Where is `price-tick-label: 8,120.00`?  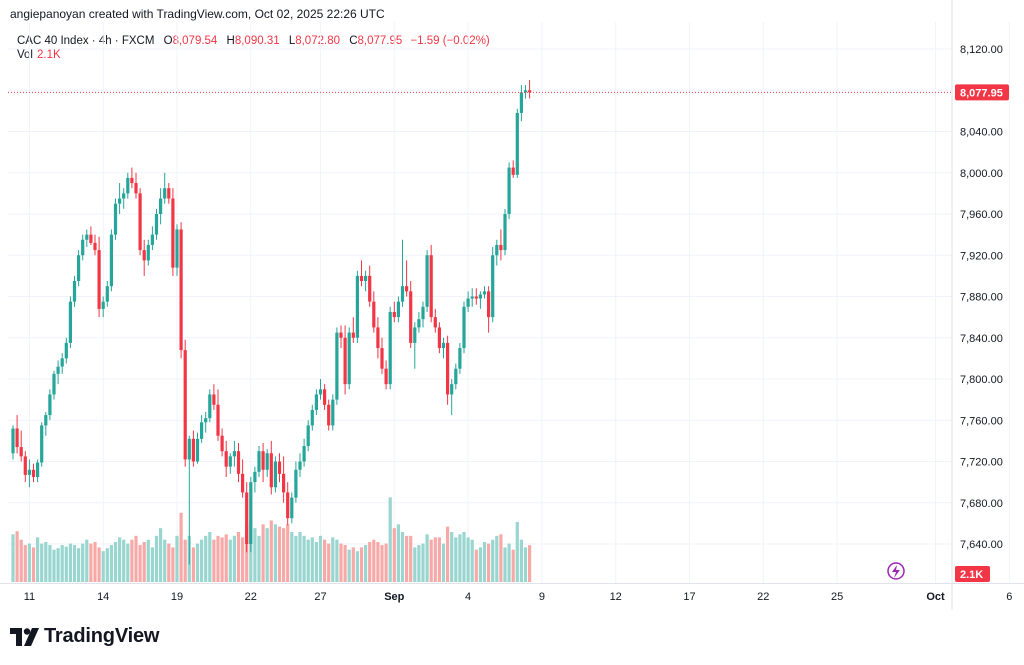
price-tick-label: 8,120.00 is located at coordinates (981, 50).